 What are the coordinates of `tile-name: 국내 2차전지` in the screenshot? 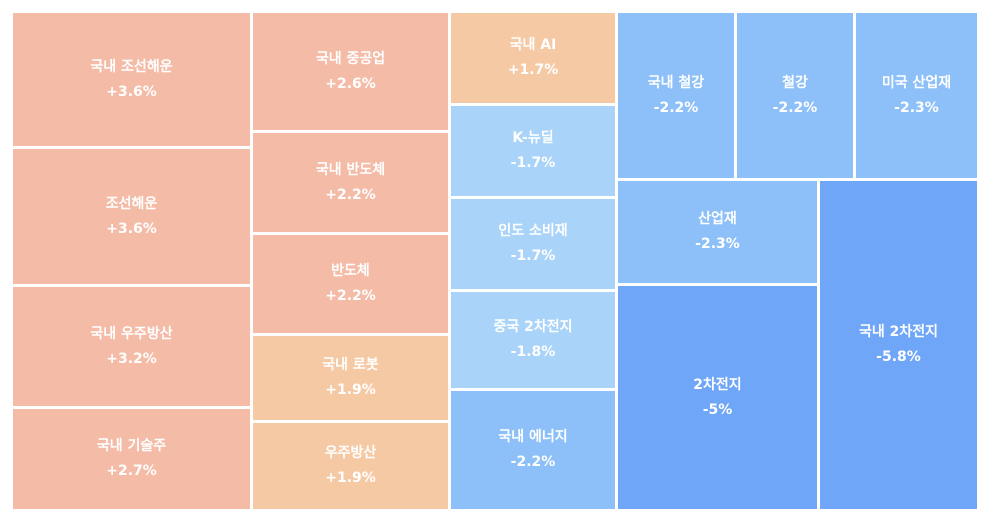 It's located at (898, 332).